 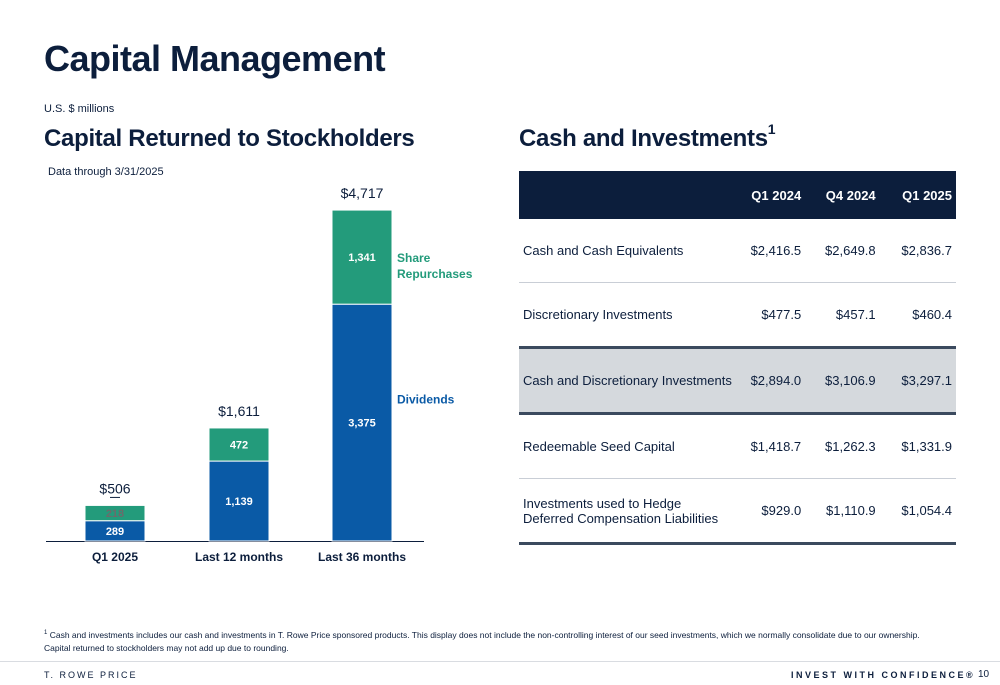 I want to click on legend-share-repurchases-line2: Repurchases, so click(x=435, y=274).